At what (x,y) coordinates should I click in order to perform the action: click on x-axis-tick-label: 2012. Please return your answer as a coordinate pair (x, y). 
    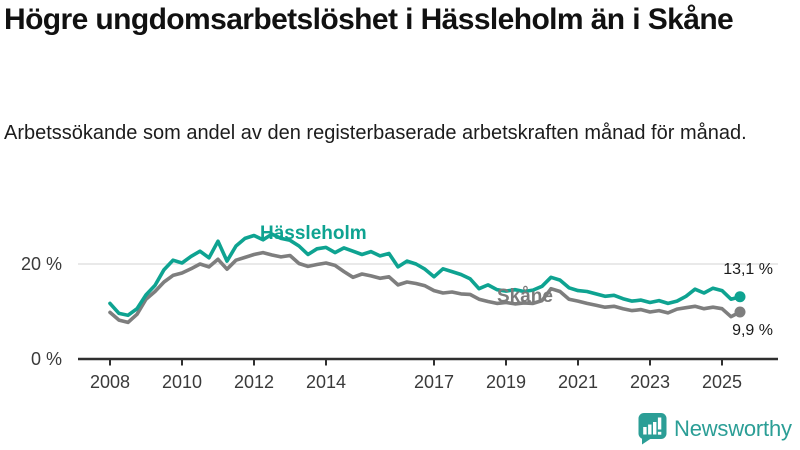
    Looking at the image, I should click on (254, 382).